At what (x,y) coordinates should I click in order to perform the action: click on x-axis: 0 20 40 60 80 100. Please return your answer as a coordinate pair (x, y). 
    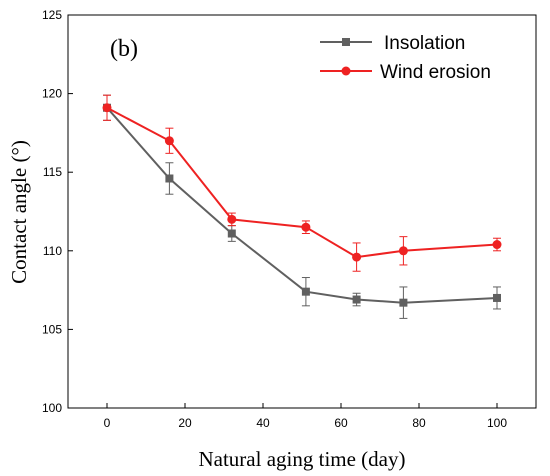
    Looking at the image, I should click on (305, 416).